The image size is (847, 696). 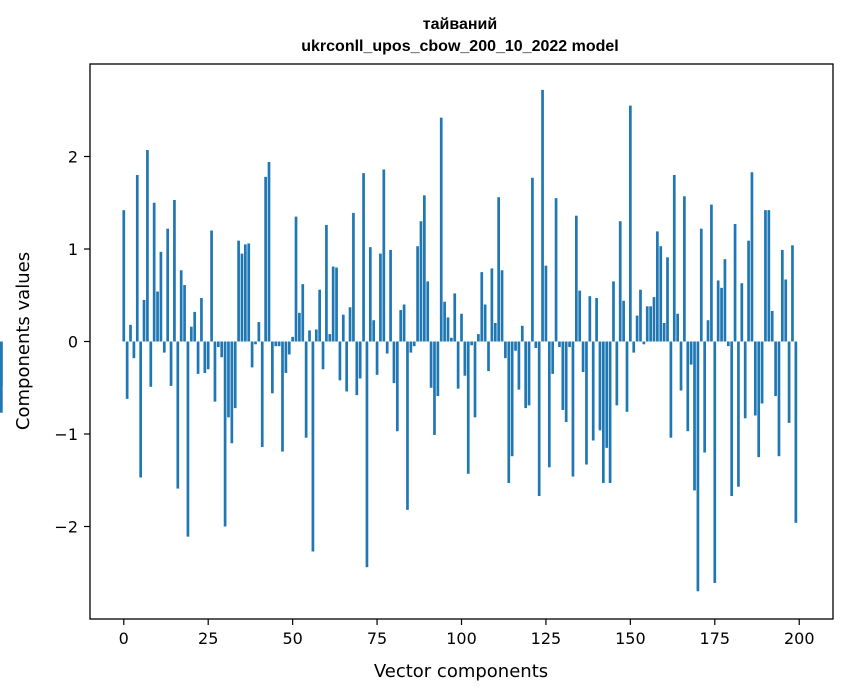 I want to click on x-tick-label: 75, so click(x=377, y=638).